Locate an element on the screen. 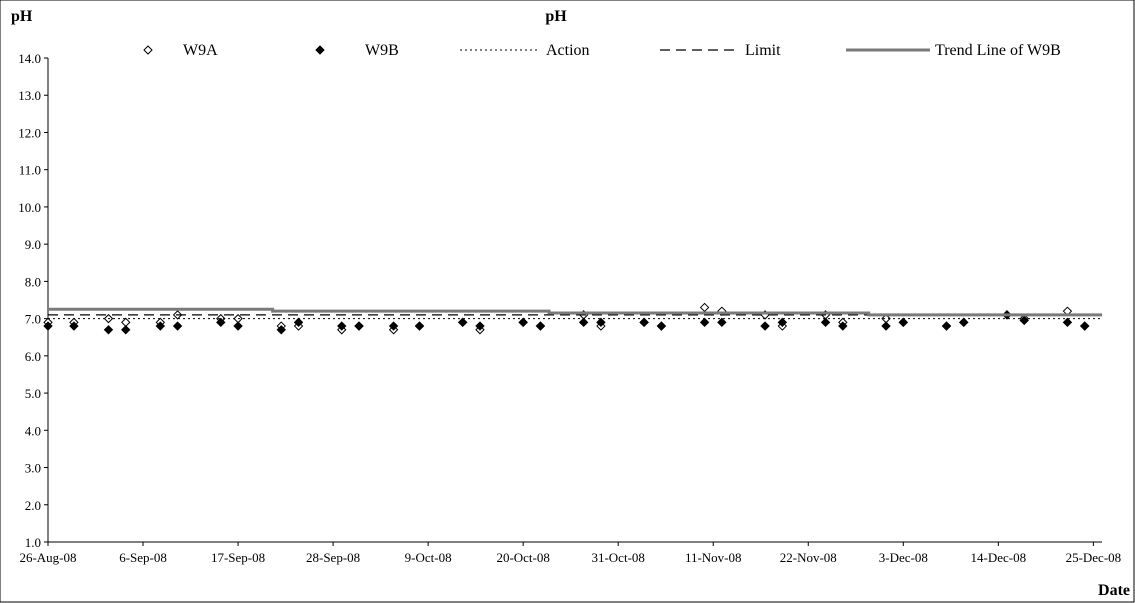  legend-w9b-marker is located at coordinates (320, 50).